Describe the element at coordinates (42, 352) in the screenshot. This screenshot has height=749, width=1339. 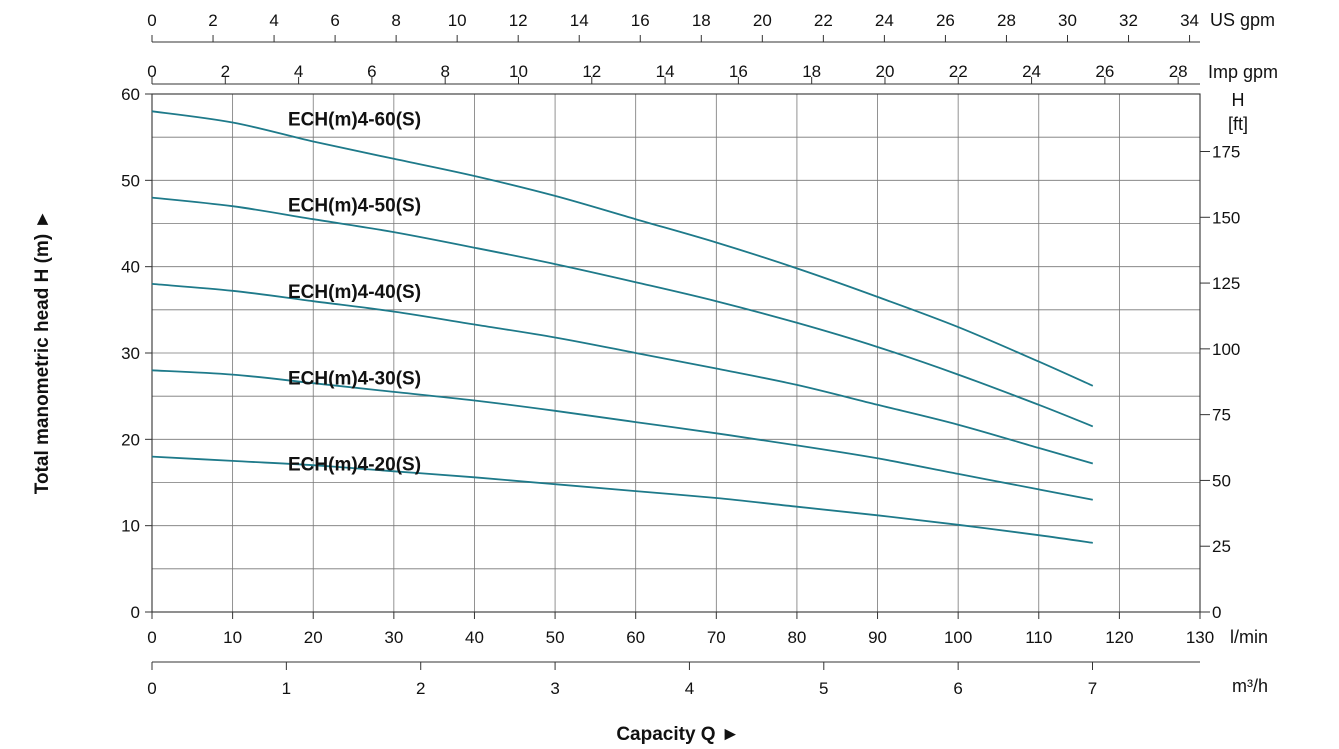
I see `y-axis-title: Total manometric head H (m) ►` at that location.